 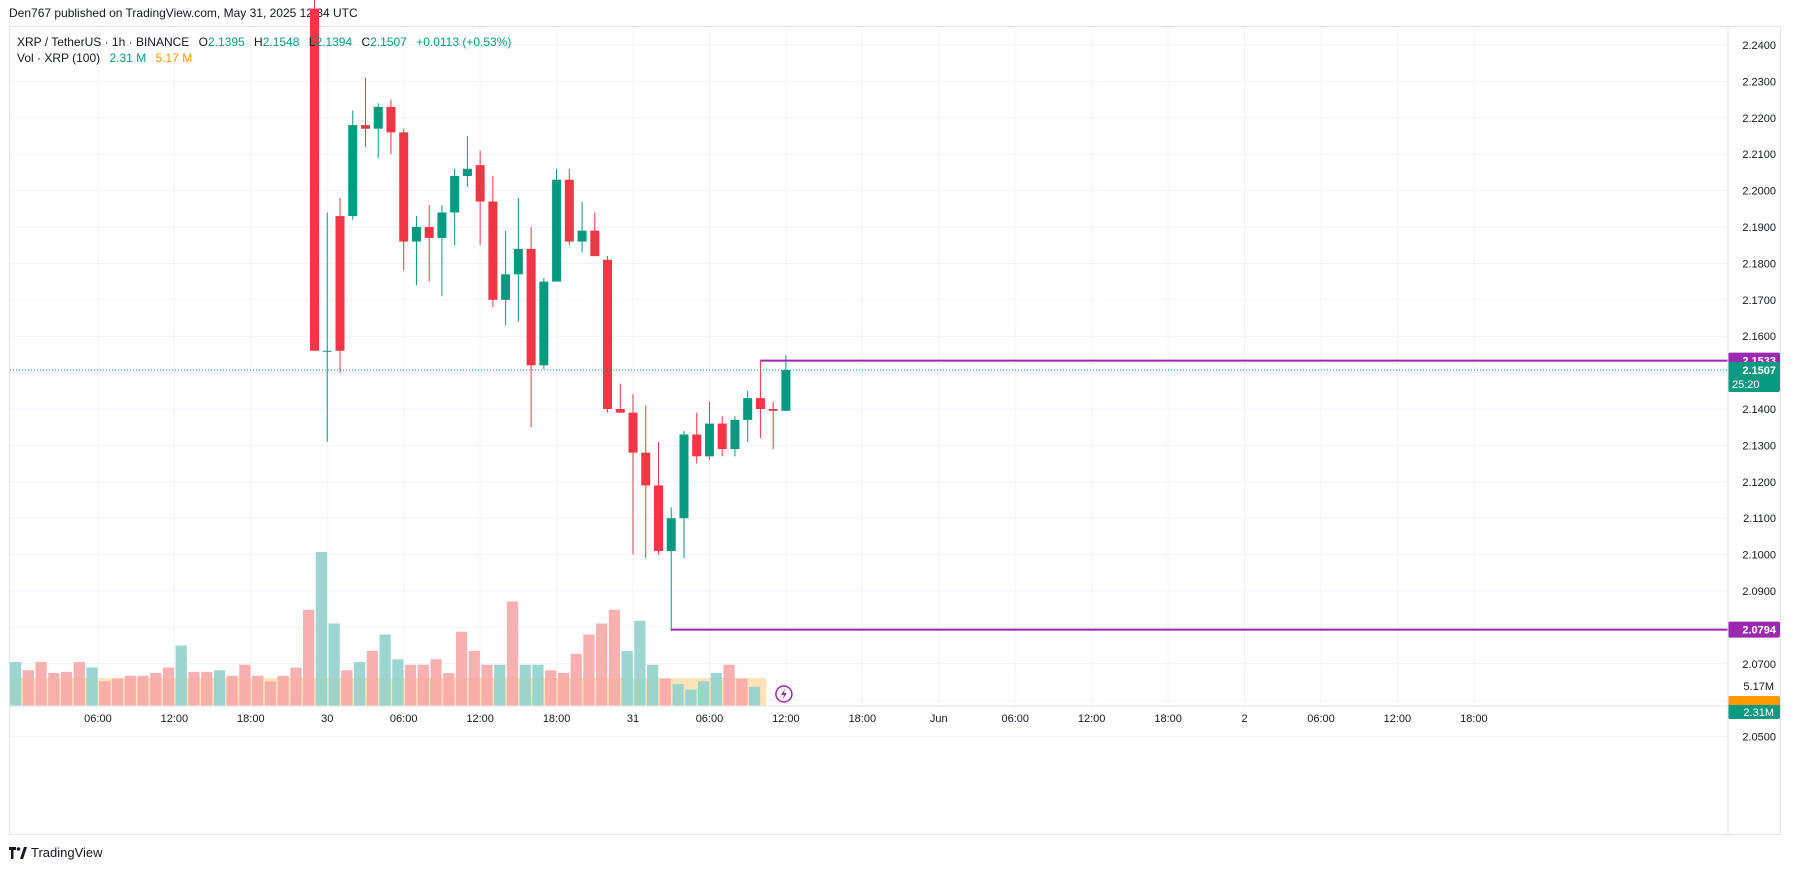 What do you see at coordinates (104, 58) in the screenshot?
I see `volume-legend: Vol · XRP (100) 2.31 M 5.17 M` at bounding box center [104, 58].